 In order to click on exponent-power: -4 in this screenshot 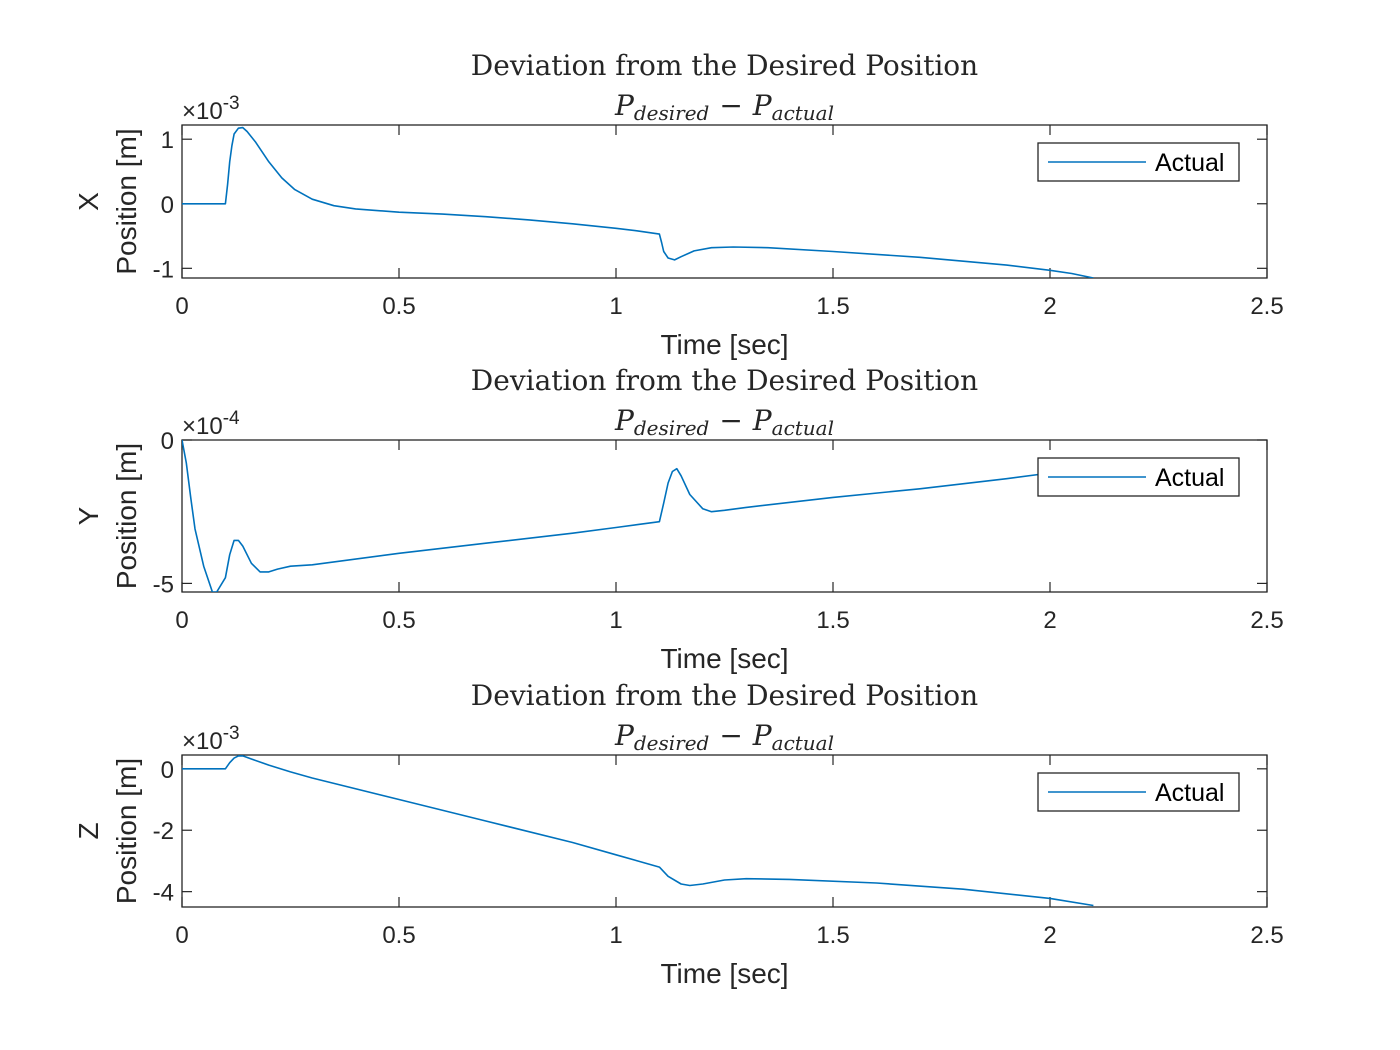, I will do `click(231, 418)`.